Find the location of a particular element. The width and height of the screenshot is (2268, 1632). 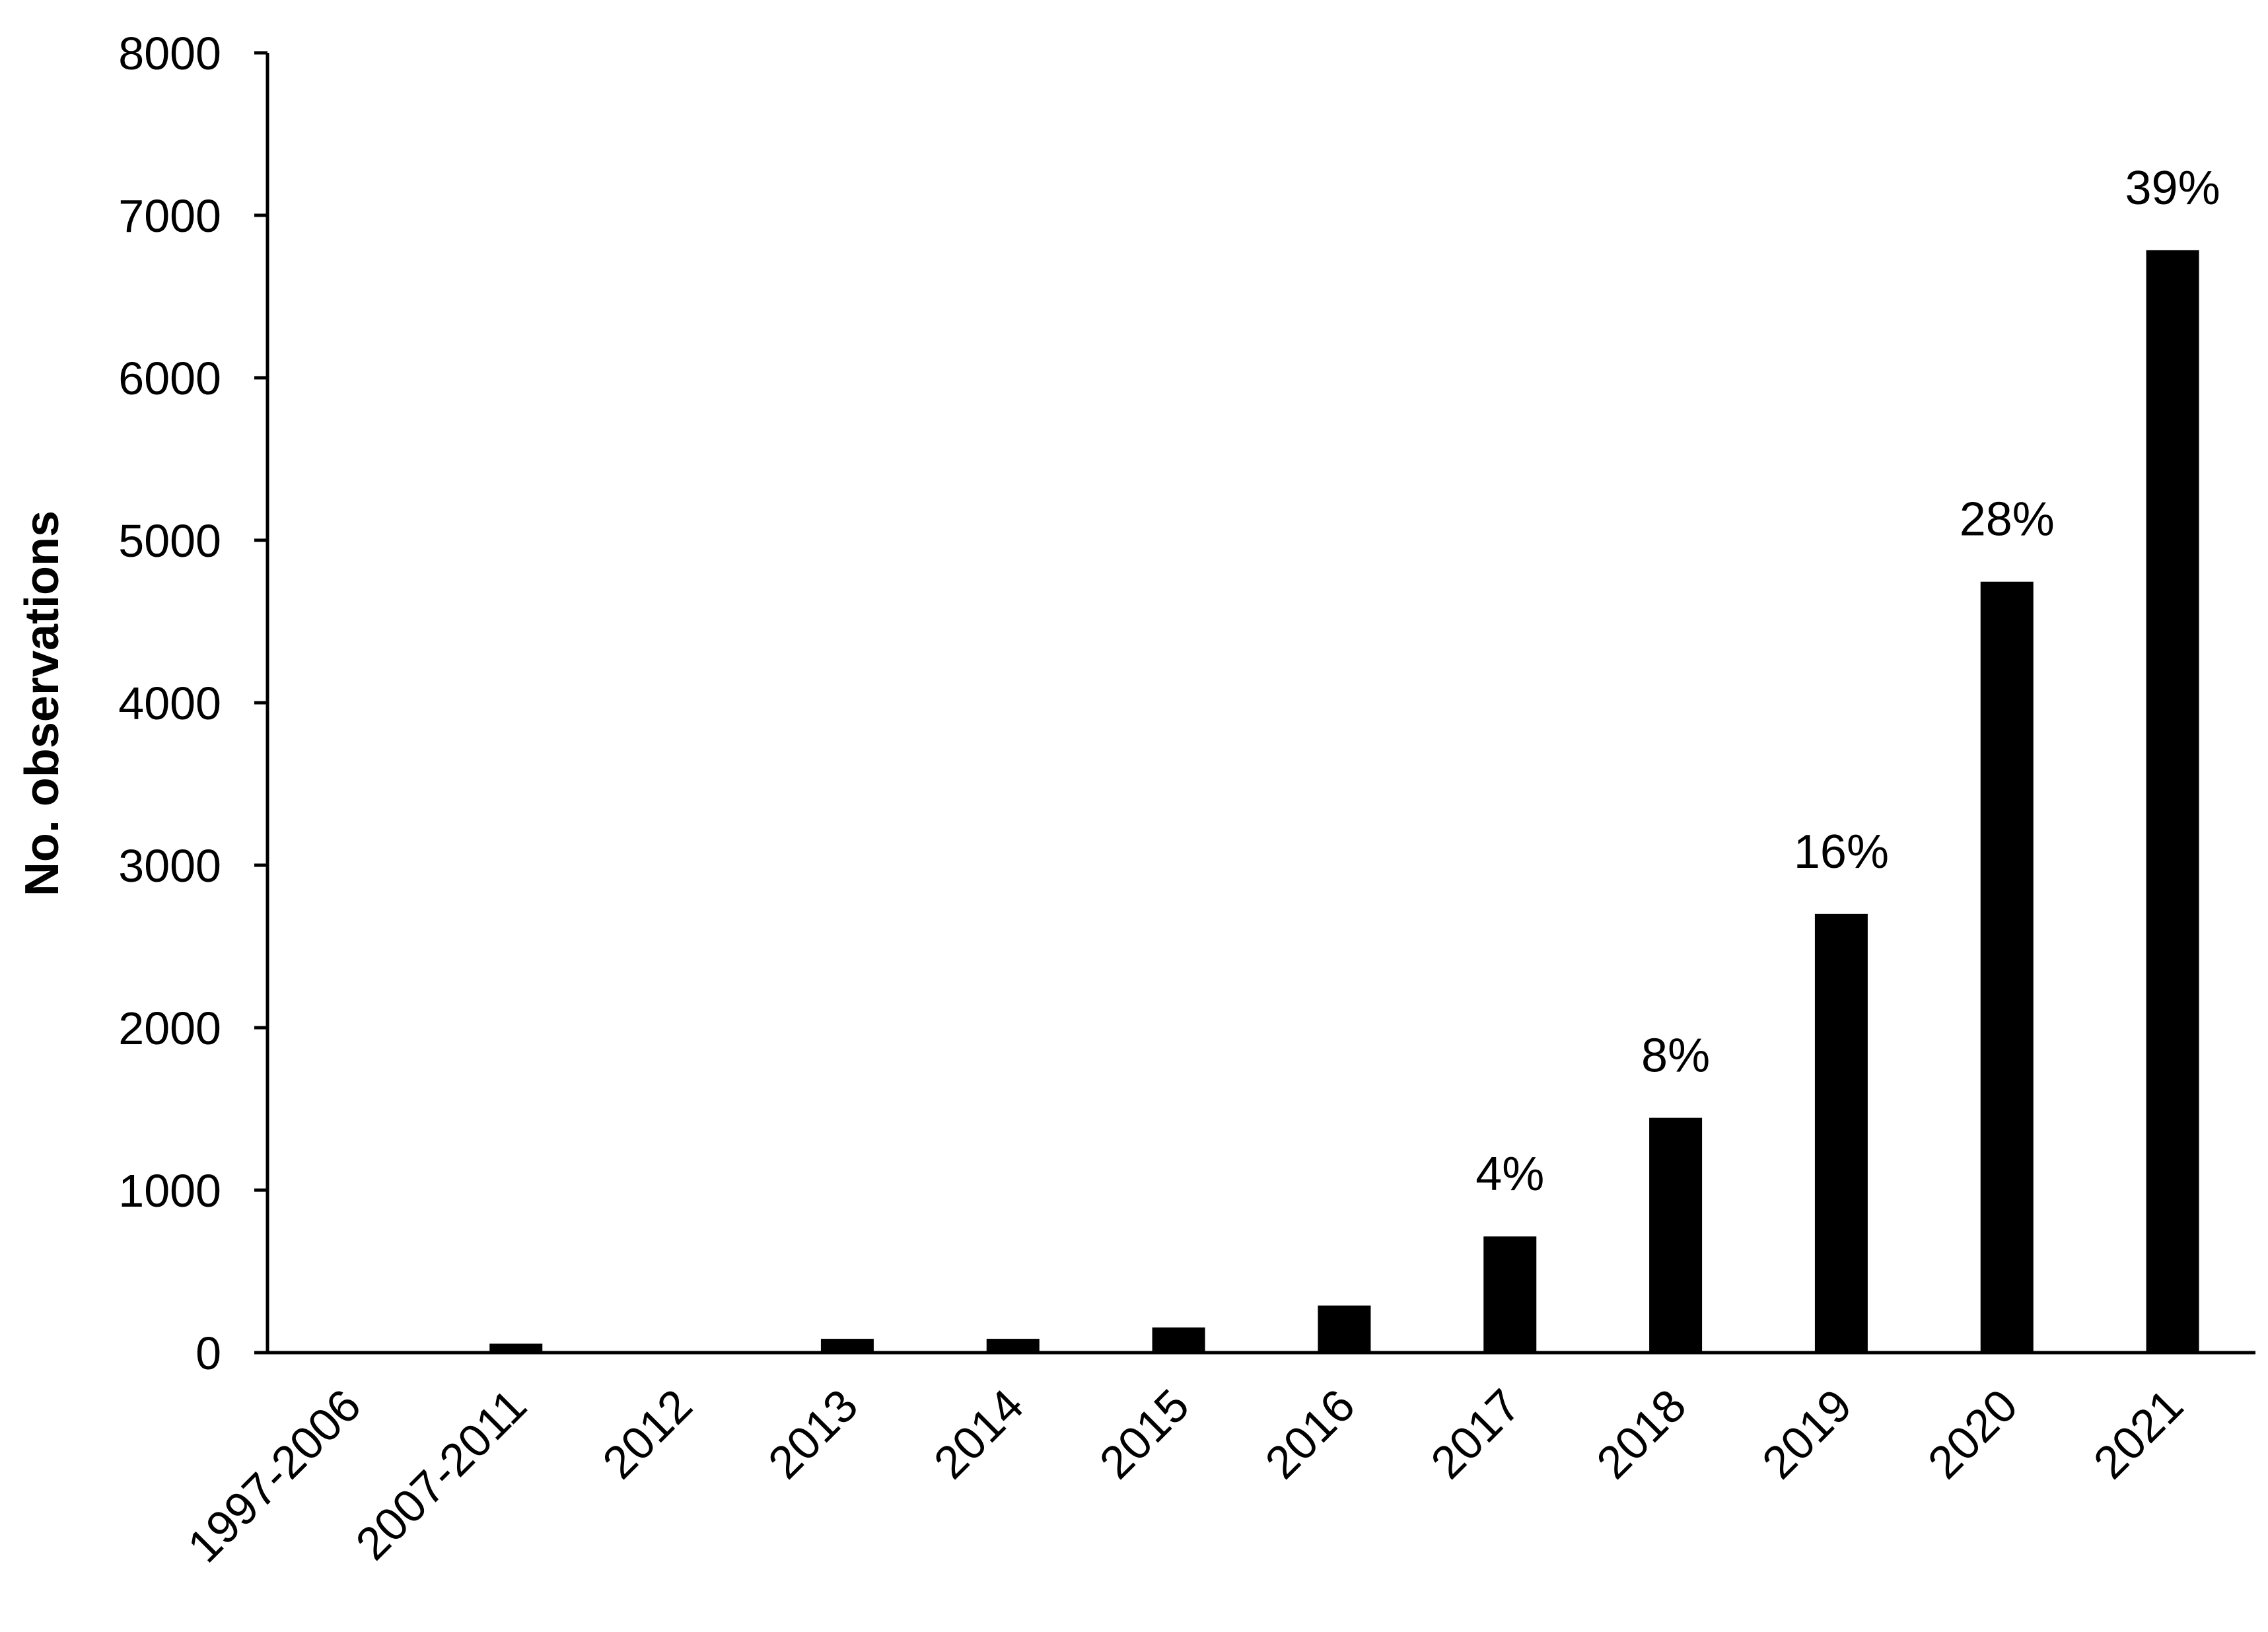

bar-2012 is located at coordinates (682, 1352).